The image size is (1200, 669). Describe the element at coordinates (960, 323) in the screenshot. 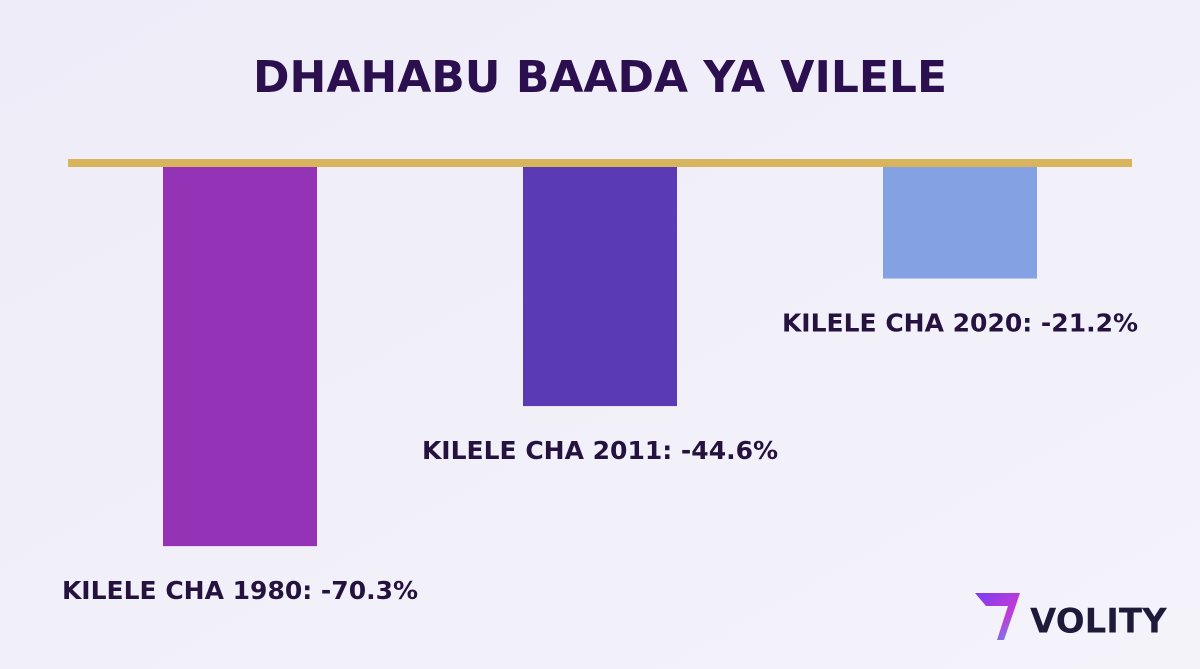

I see `value-label: KILELE CHA 2020: -21.2%` at that location.